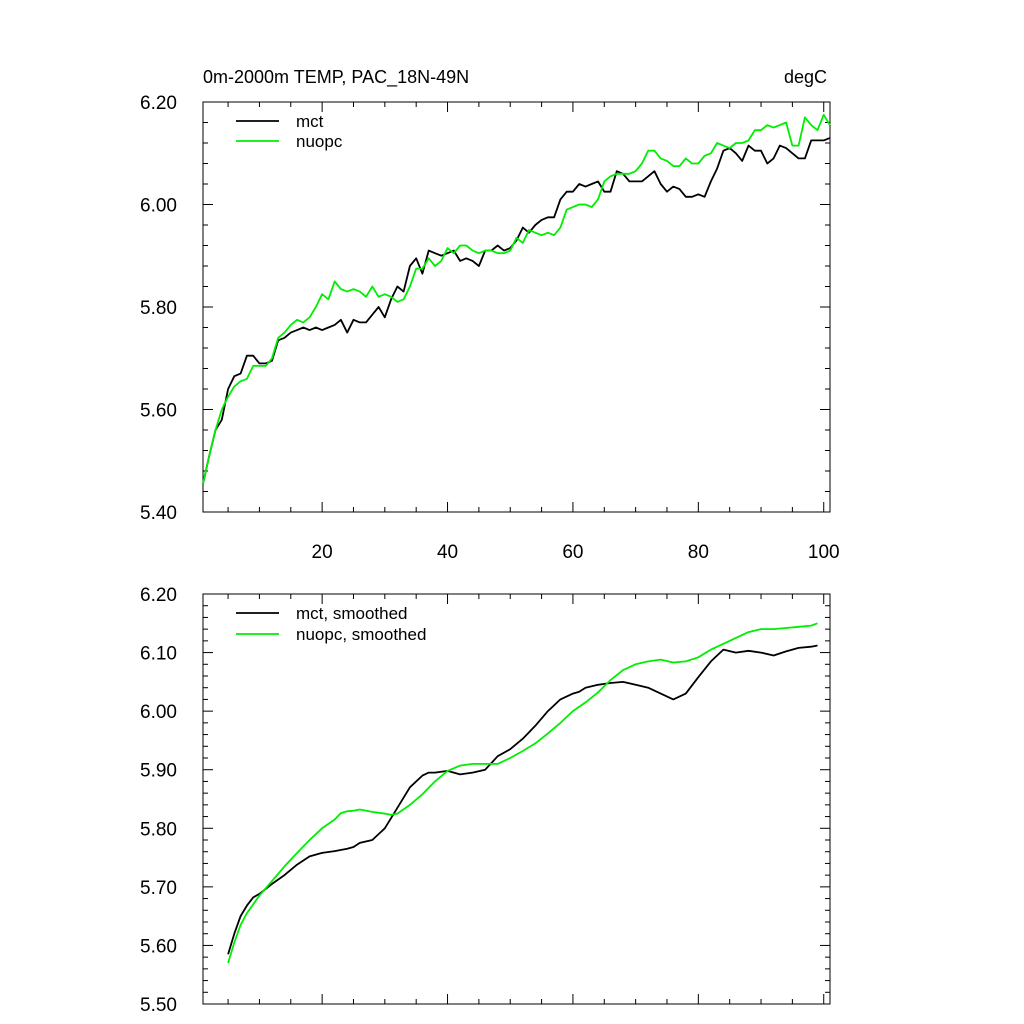  Describe the element at coordinates (158, 771) in the screenshot. I see `y-tick-label: 5.90` at that location.